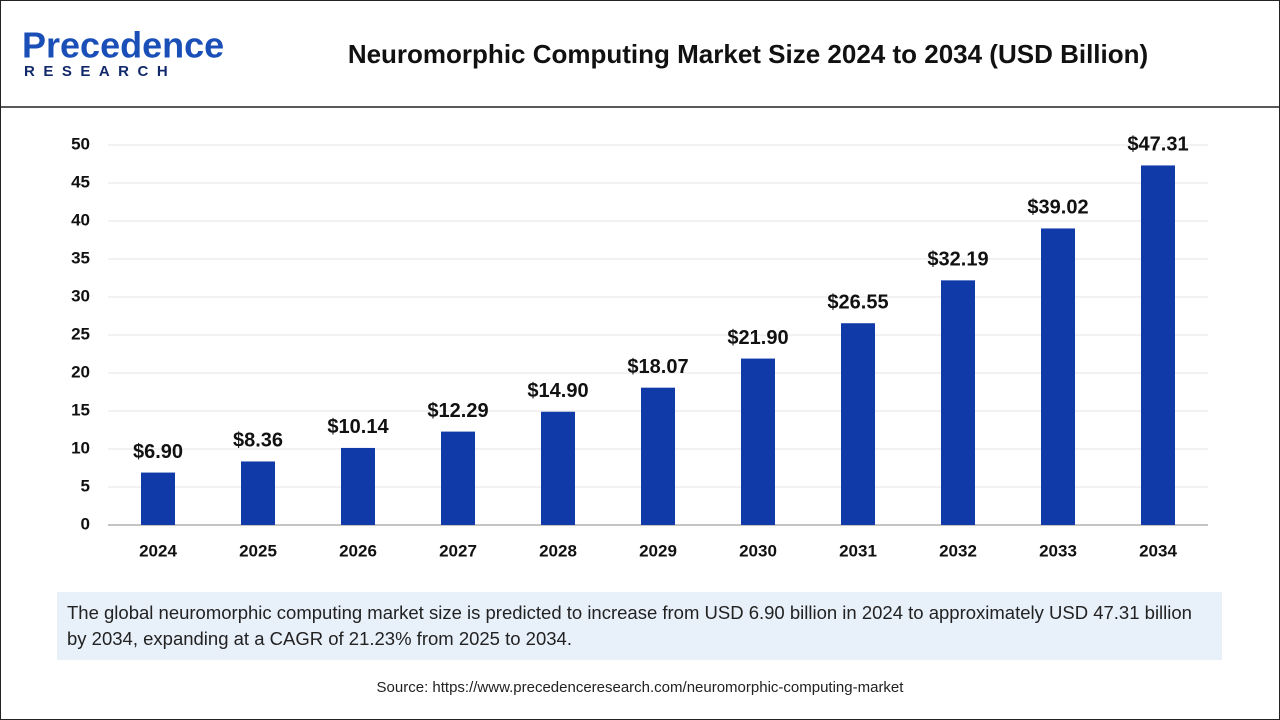 This screenshot has height=720, width=1280. What do you see at coordinates (158, 452) in the screenshot?
I see `value-label: $6.90` at bounding box center [158, 452].